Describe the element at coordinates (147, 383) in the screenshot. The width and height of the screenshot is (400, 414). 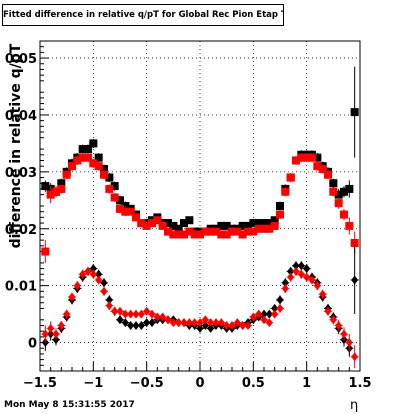
I see `x-tick-label: −0.5` at that location.